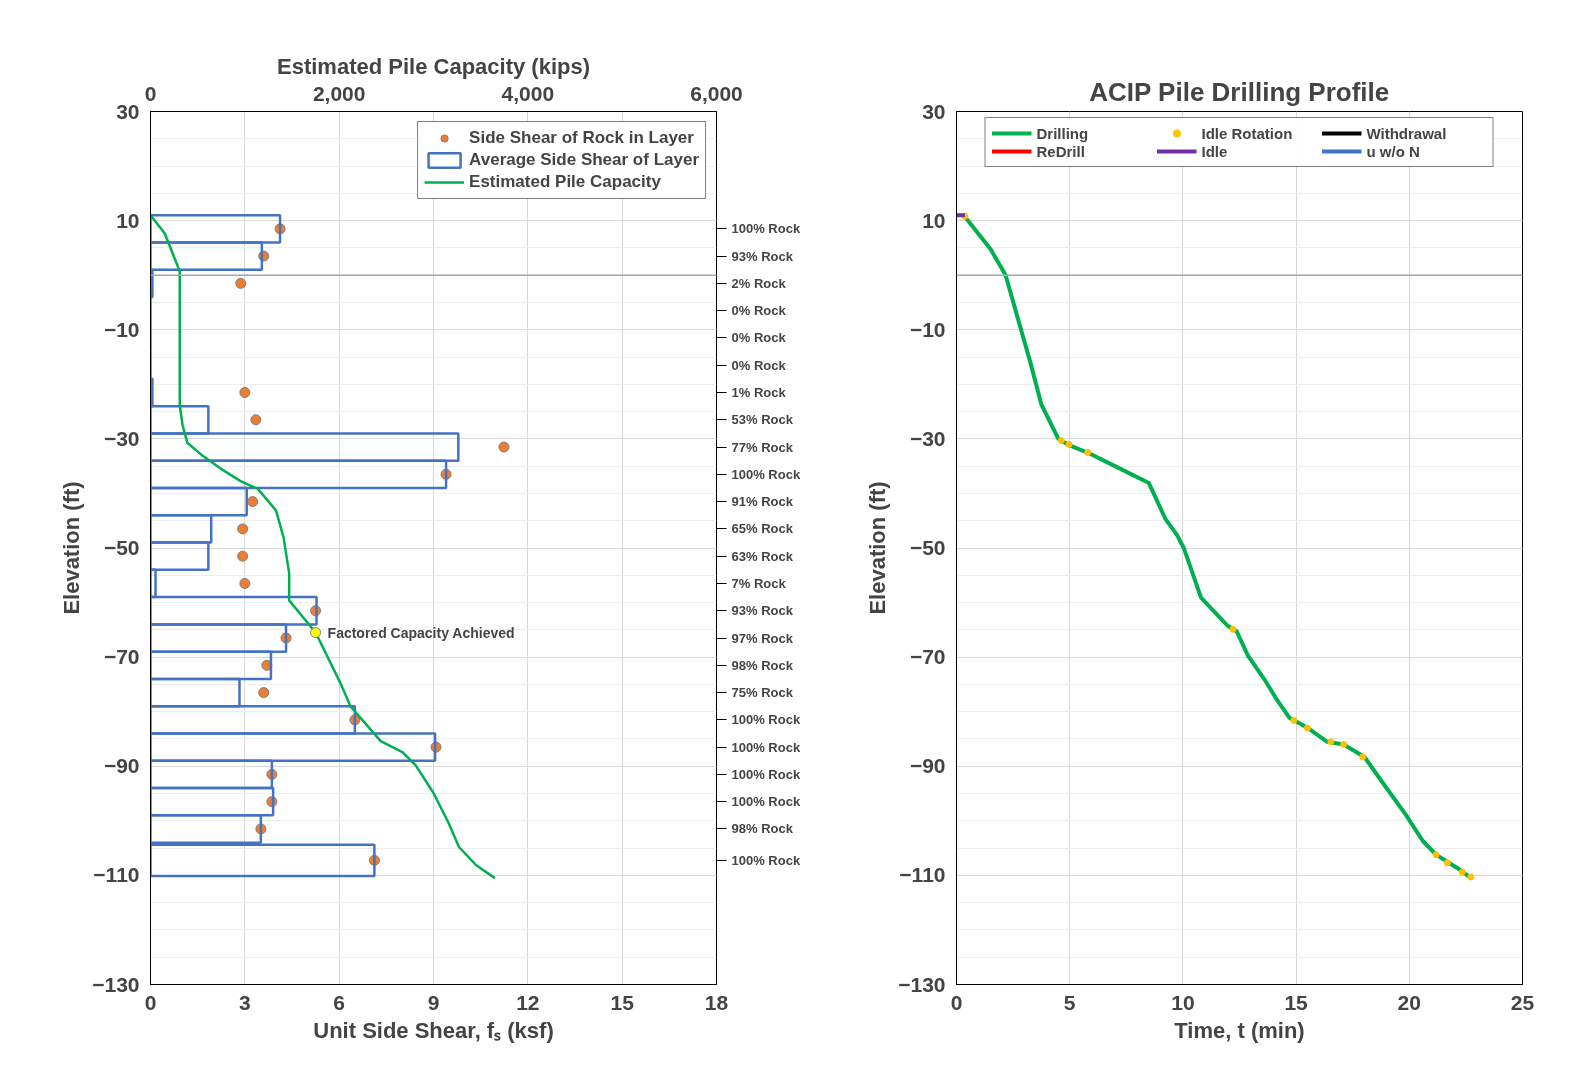  What do you see at coordinates (150, 93) in the screenshot?
I see `x2-tick-label: 0` at bounding box center [150, 93].